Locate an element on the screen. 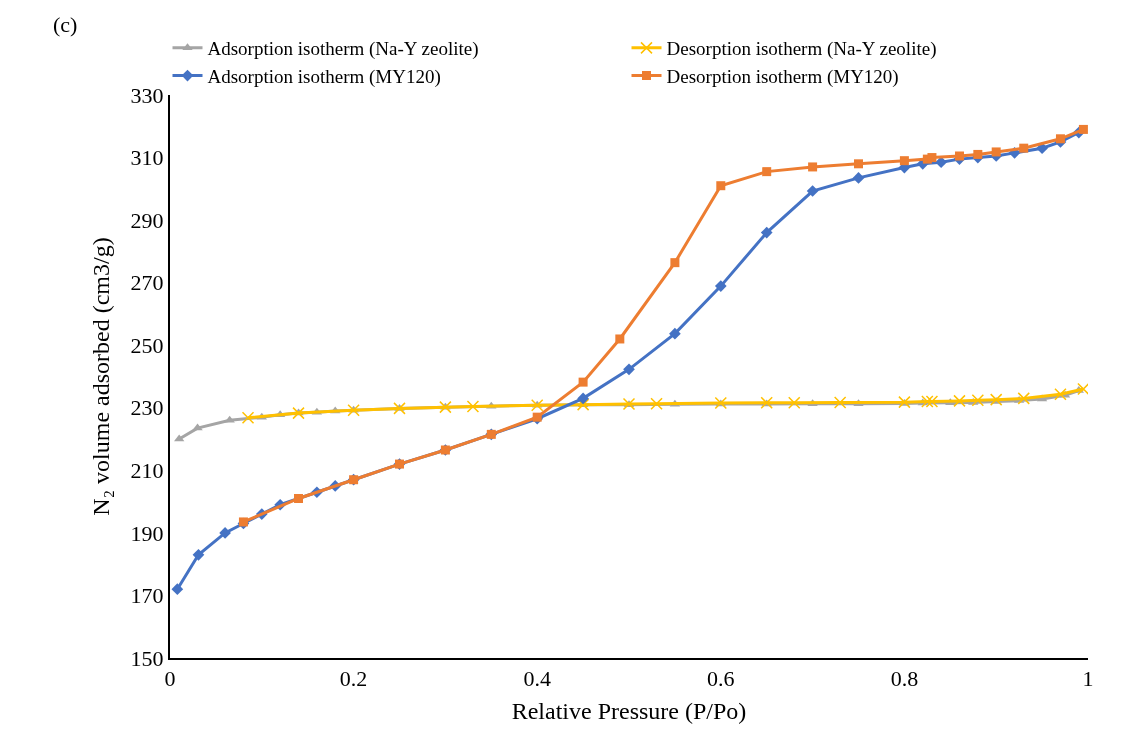  x-tick-label: 0.4 is located at coordinates (537, 679).